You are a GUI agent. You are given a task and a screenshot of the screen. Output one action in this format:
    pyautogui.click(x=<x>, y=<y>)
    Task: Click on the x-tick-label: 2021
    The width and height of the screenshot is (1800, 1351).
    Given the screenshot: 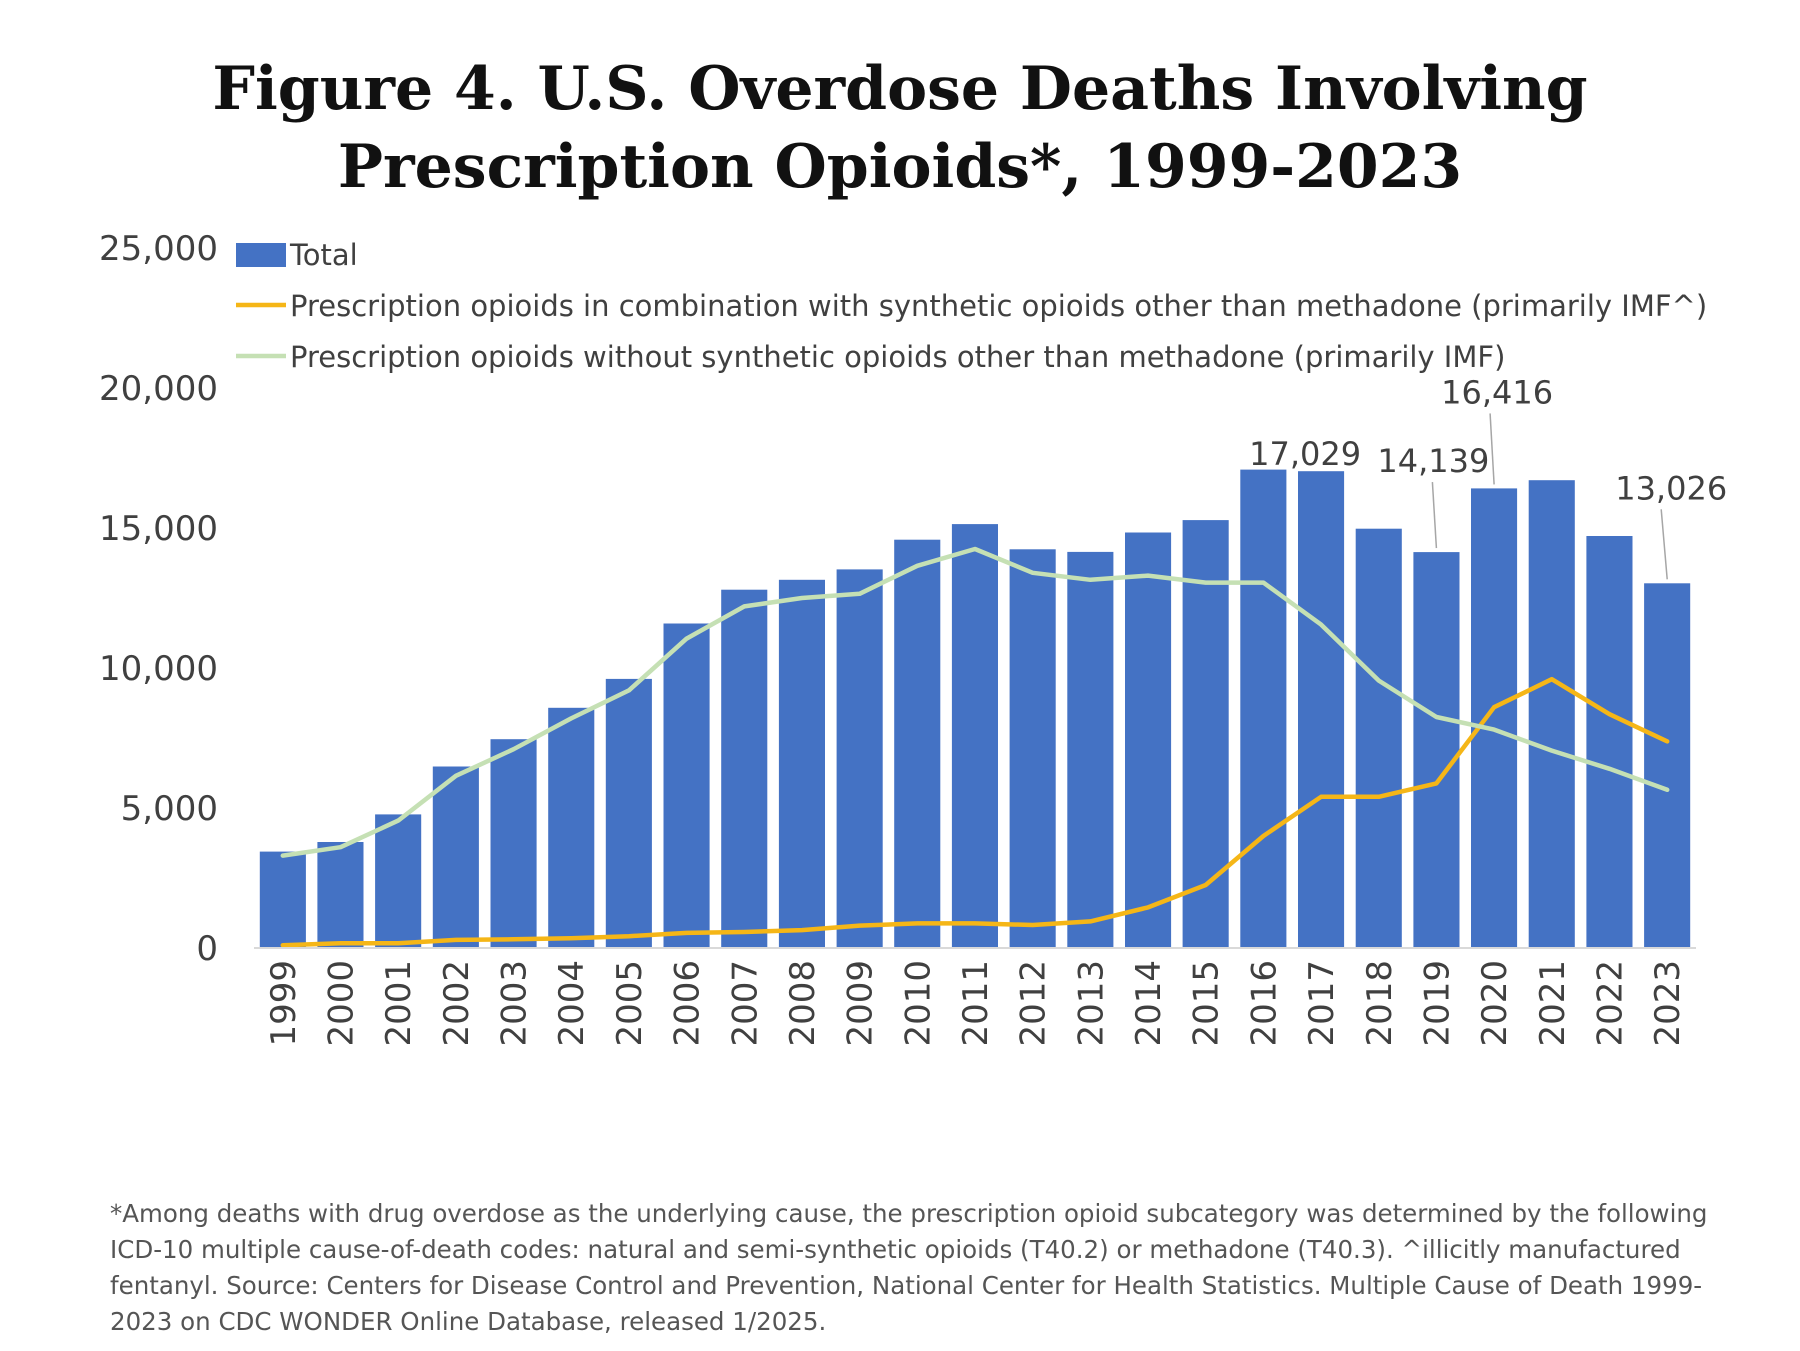 What is the action you would take?
    pyautogui.click(x=1553, y=1003)
    